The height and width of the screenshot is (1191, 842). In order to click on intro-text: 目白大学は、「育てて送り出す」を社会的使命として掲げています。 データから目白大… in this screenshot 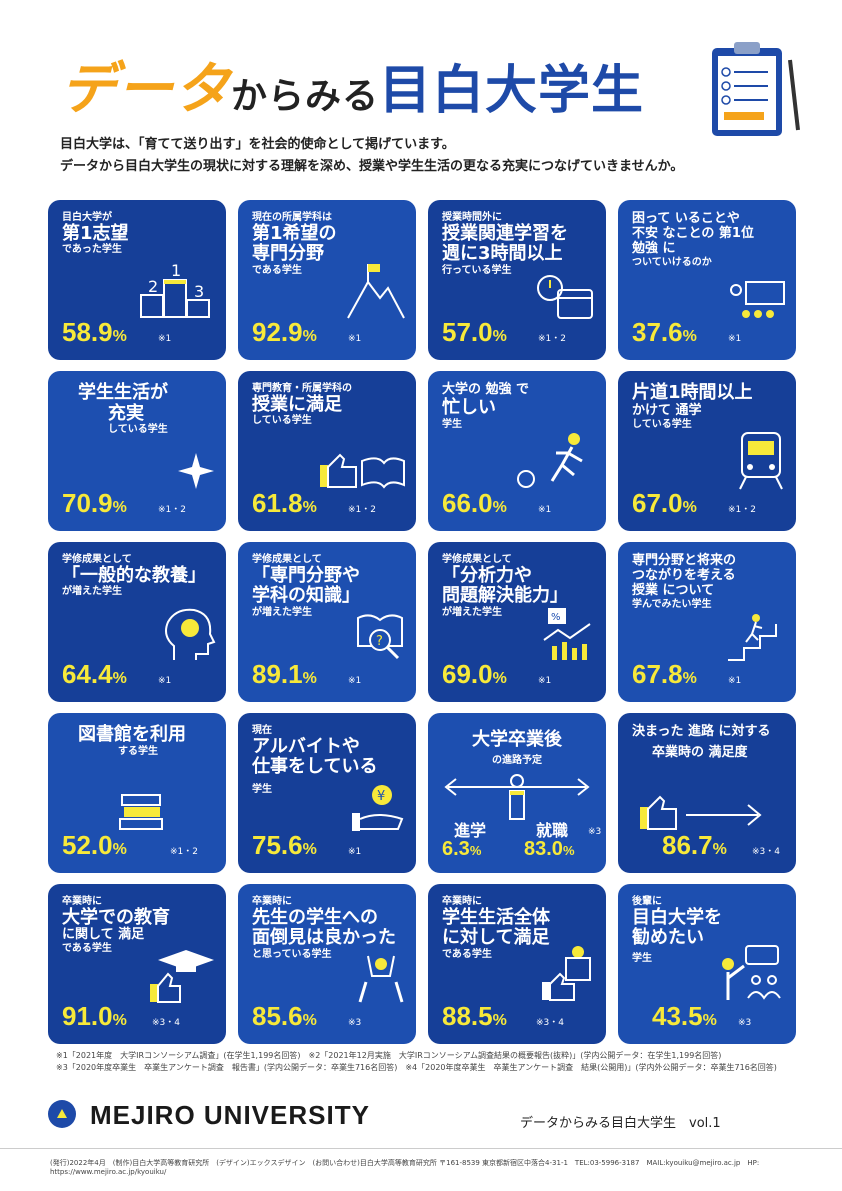, I will do `click(371, 156)`.